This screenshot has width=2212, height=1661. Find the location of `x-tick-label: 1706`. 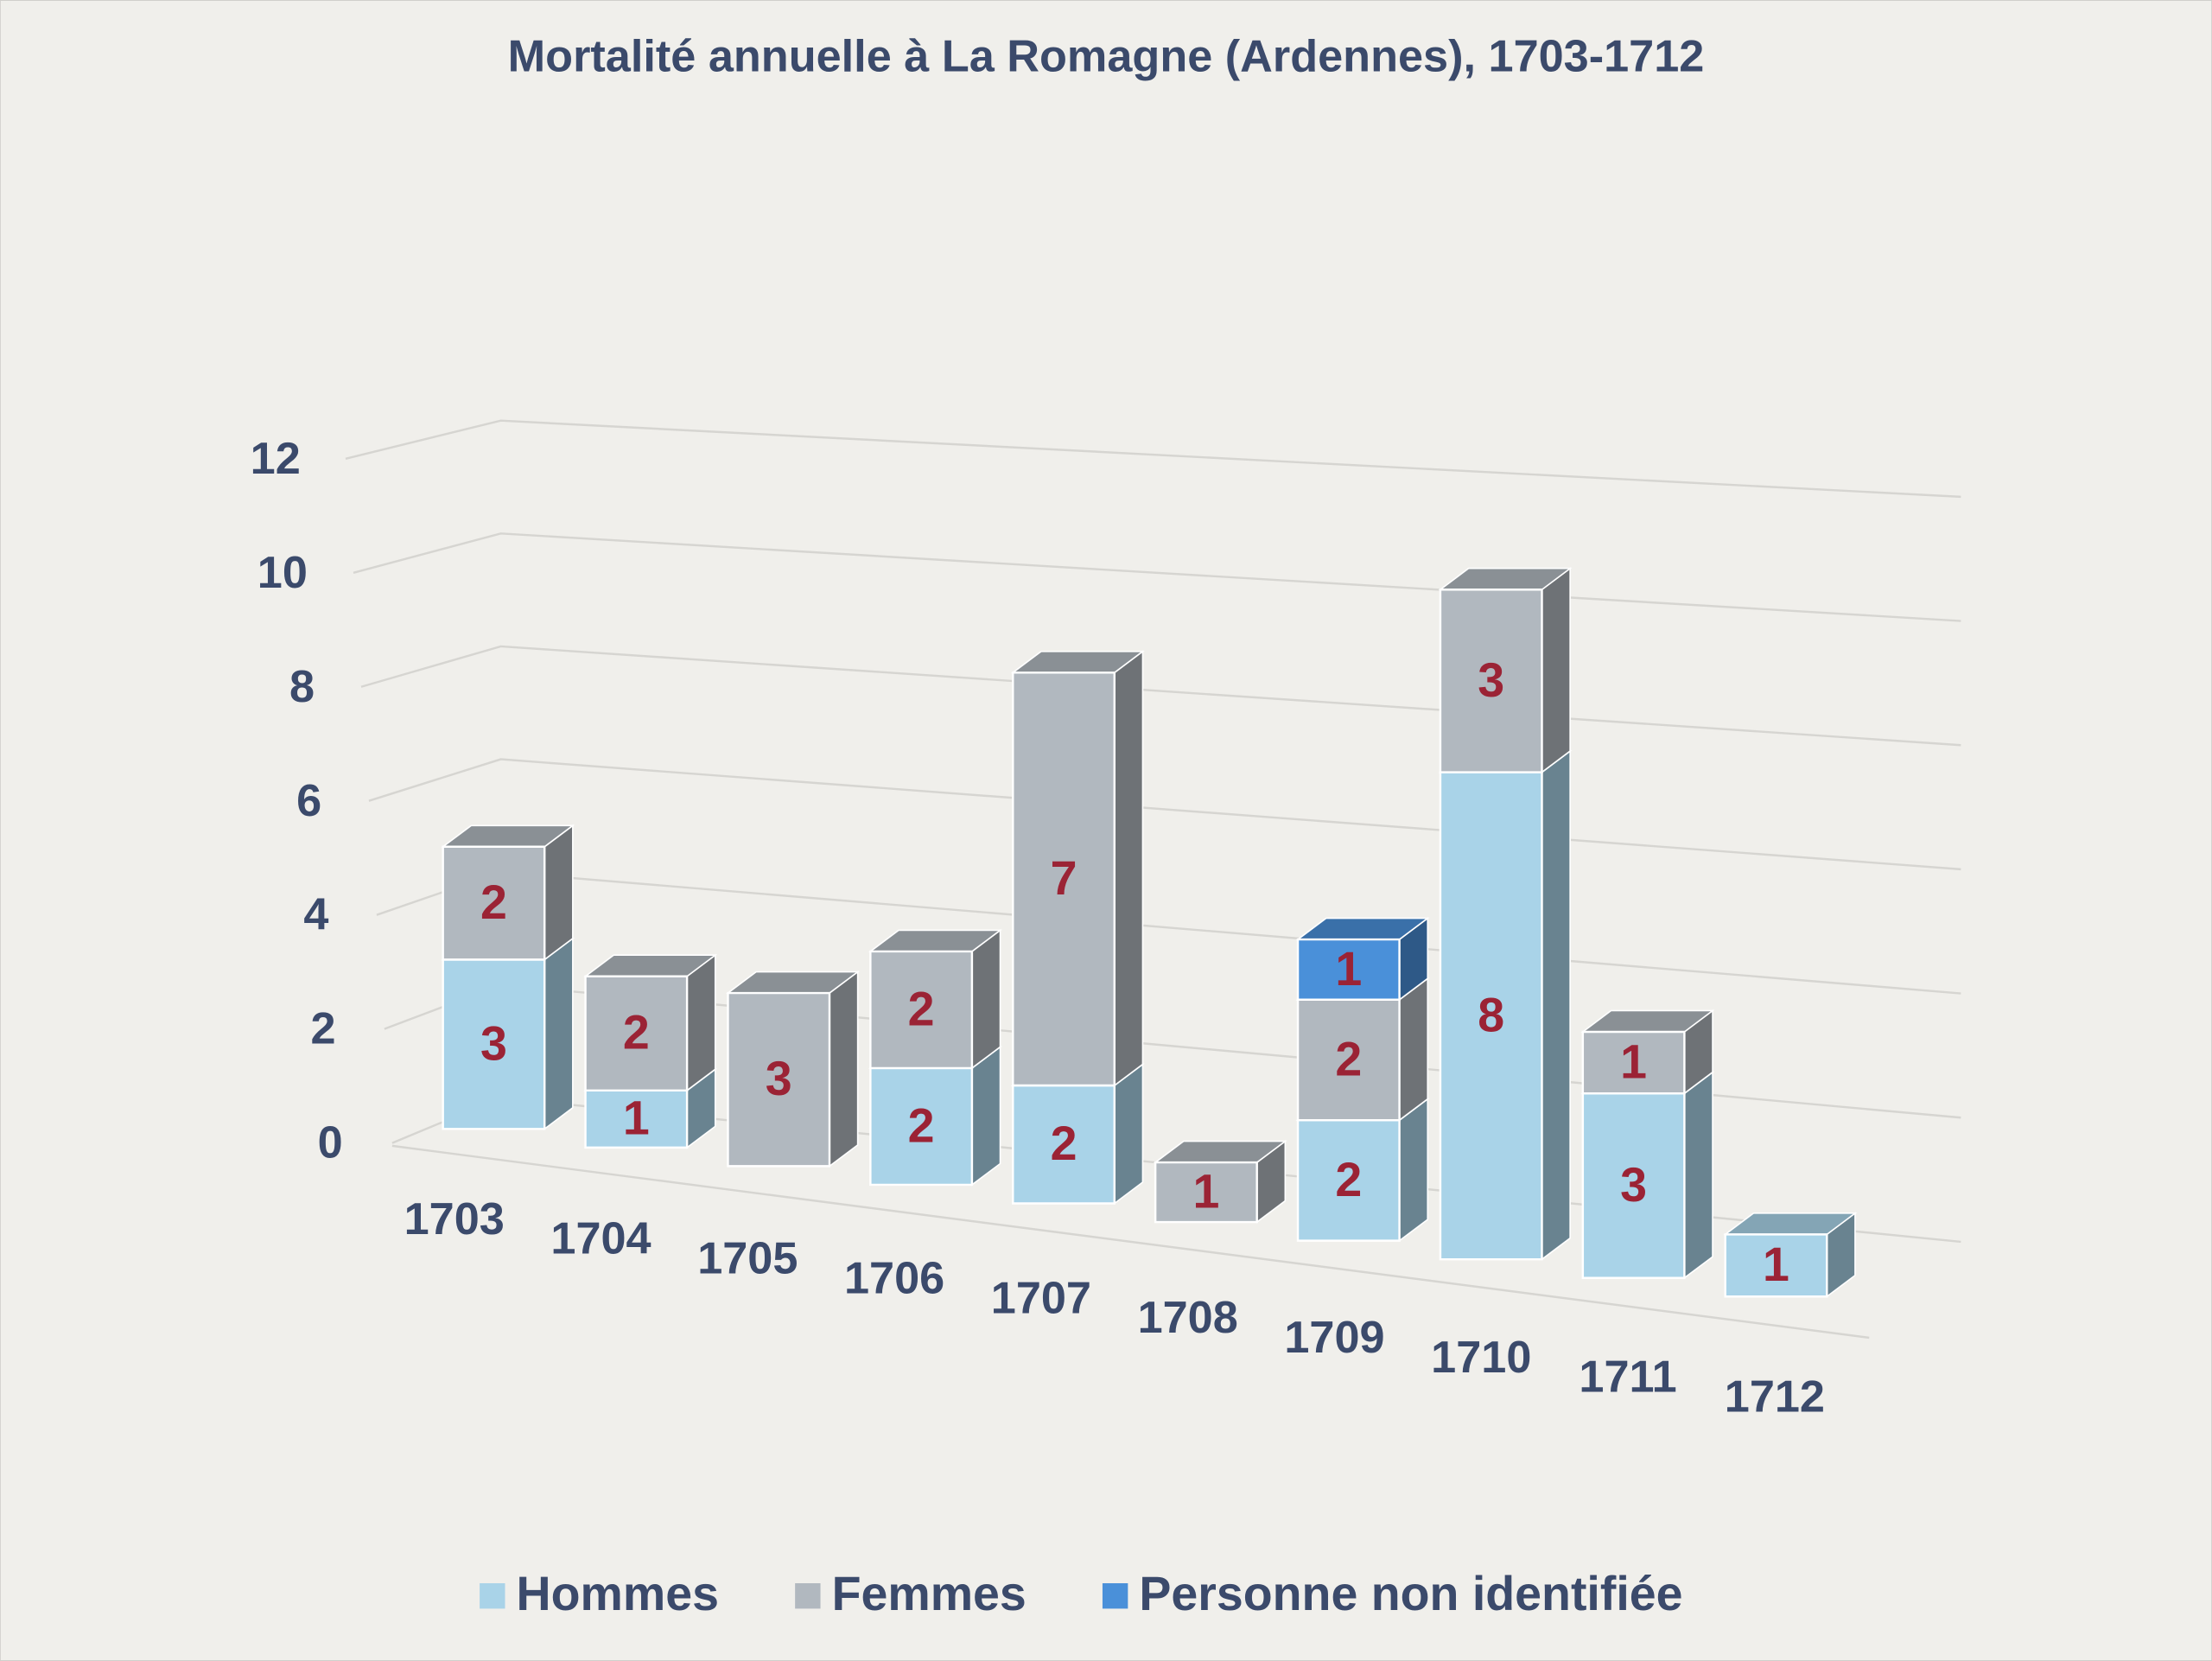

x-tick-label: 1706 is located at coordinates (894, 1278).